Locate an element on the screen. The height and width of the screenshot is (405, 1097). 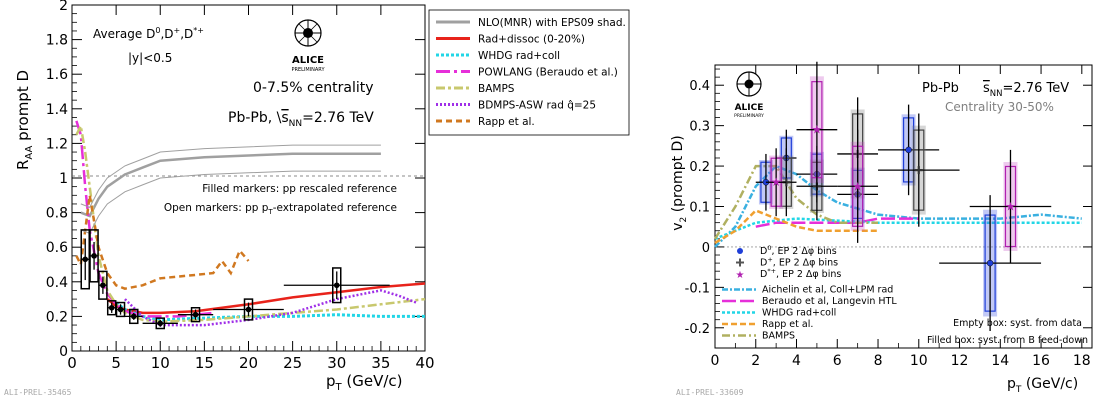
left-x-tick-label: 20 is located at coordinates (248, 363).